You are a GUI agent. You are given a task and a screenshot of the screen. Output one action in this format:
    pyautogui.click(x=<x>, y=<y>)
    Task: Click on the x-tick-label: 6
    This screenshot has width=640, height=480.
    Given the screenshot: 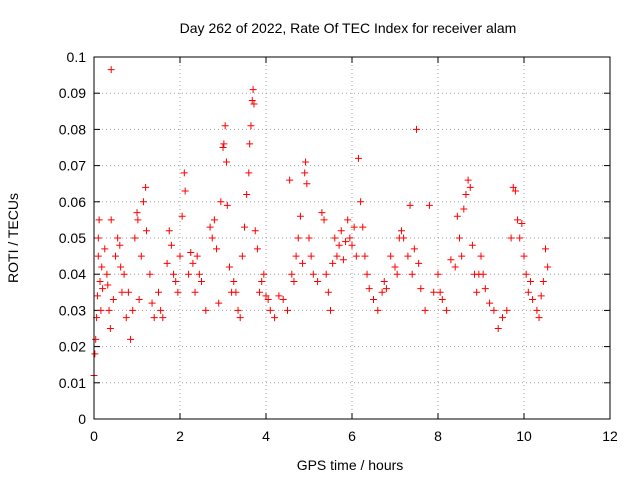 What is the action you would take?
    pyautogui.click(x=352, y=436)
    